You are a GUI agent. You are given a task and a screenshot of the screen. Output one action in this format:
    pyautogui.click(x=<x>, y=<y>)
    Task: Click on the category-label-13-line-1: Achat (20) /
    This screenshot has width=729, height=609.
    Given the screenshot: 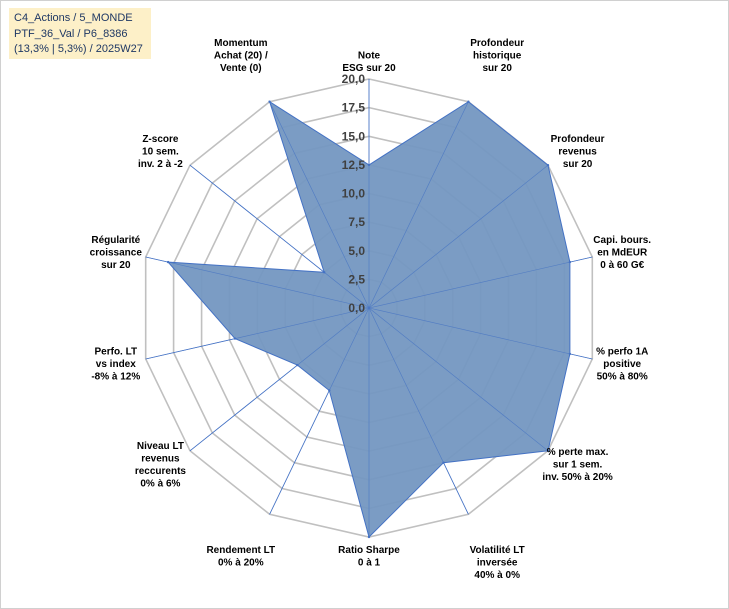 What is the action you would take?
    pyautogui.click(x=241, y=56)
    